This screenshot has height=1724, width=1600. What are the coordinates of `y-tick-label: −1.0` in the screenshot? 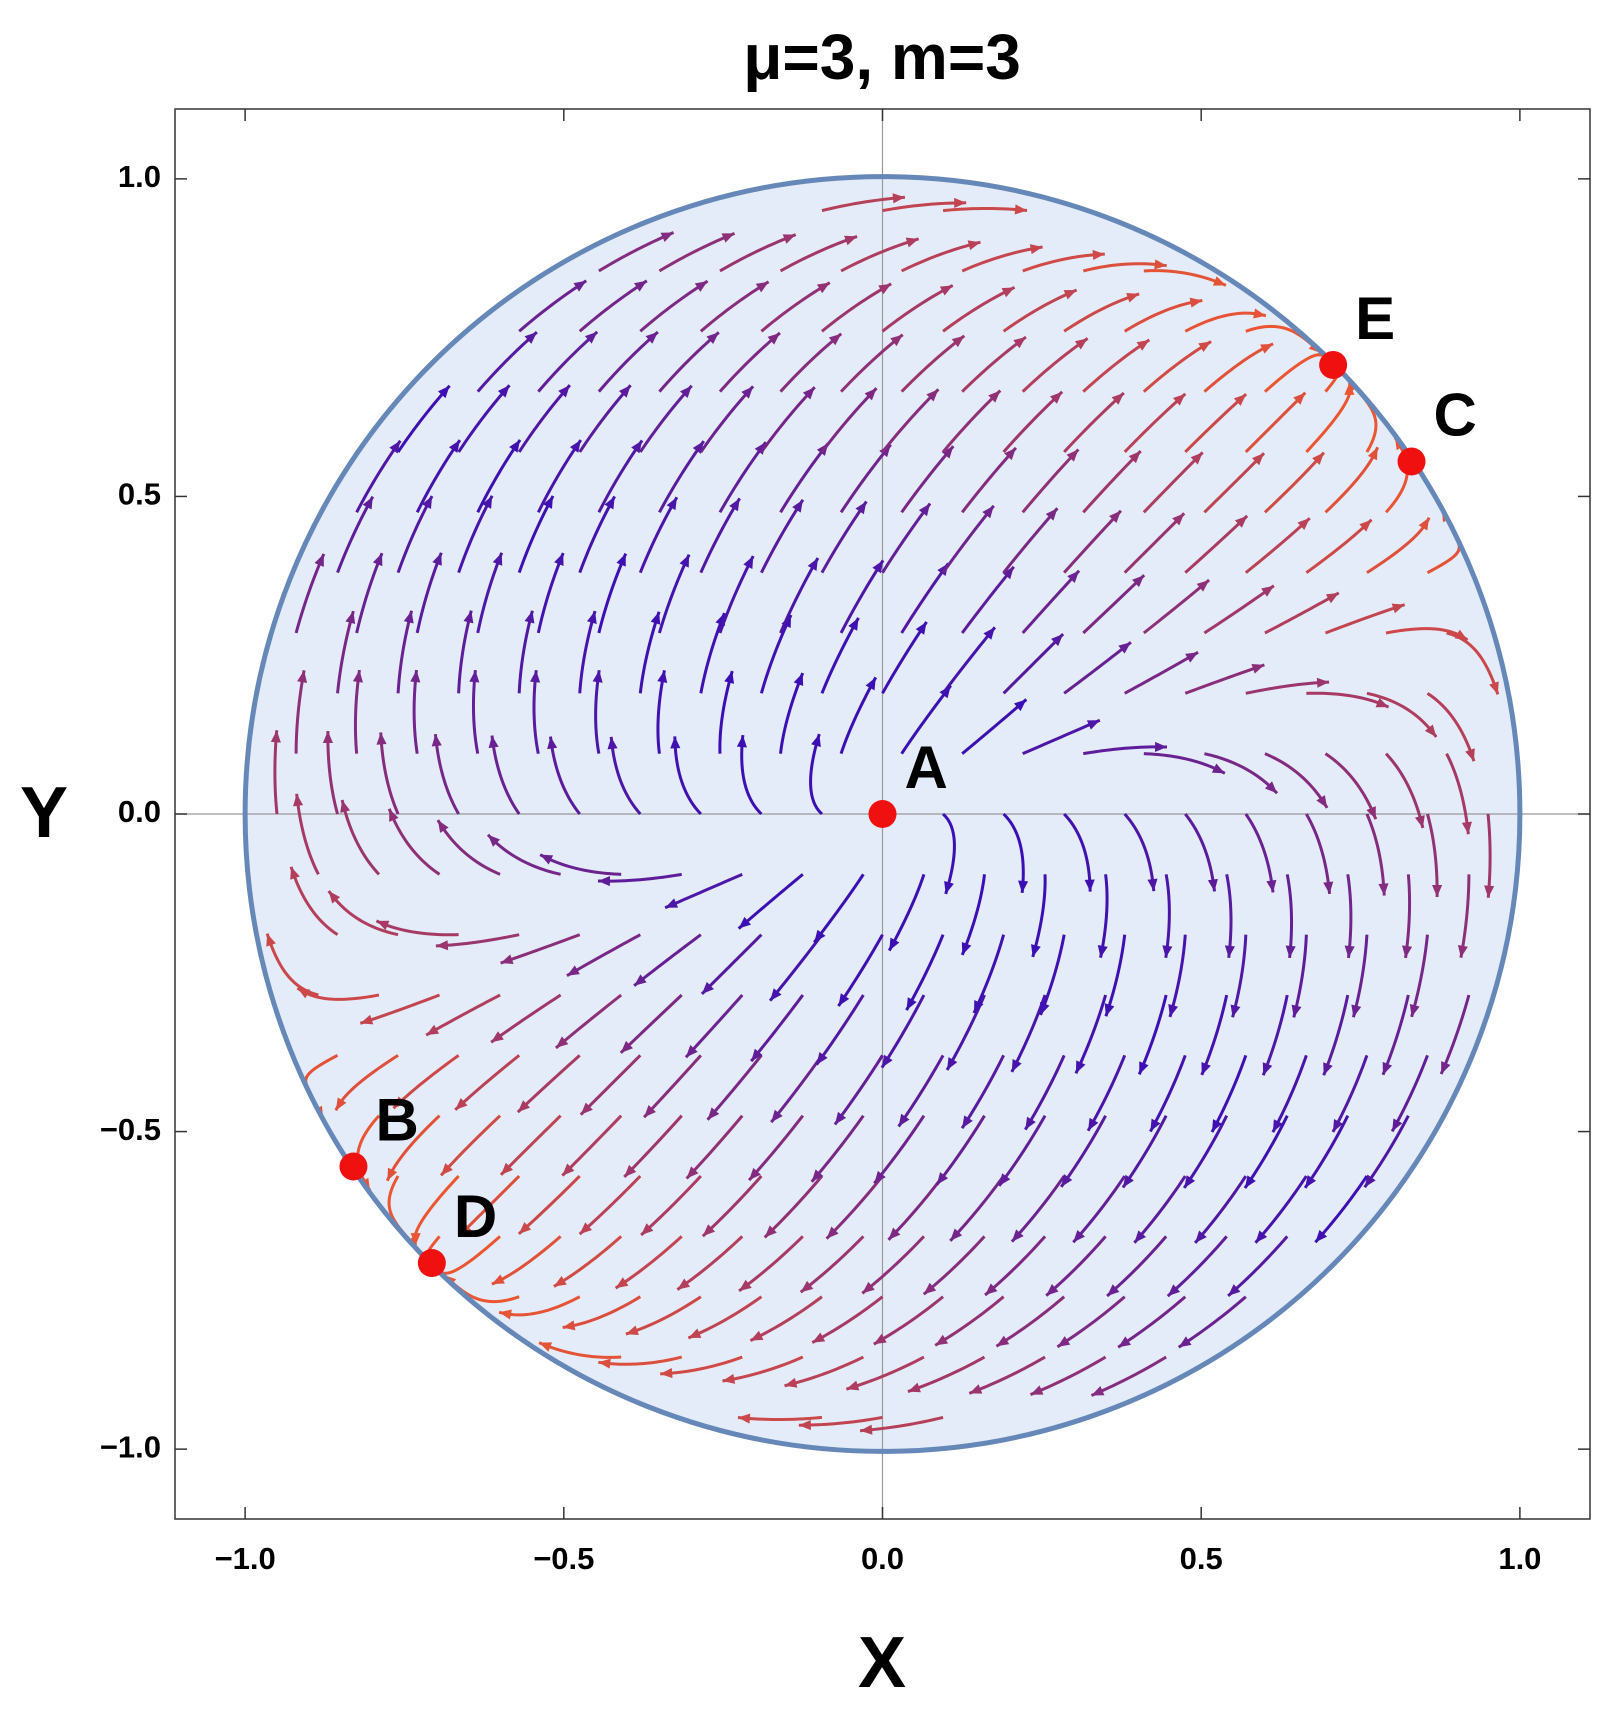 It's located at (130, 1446).